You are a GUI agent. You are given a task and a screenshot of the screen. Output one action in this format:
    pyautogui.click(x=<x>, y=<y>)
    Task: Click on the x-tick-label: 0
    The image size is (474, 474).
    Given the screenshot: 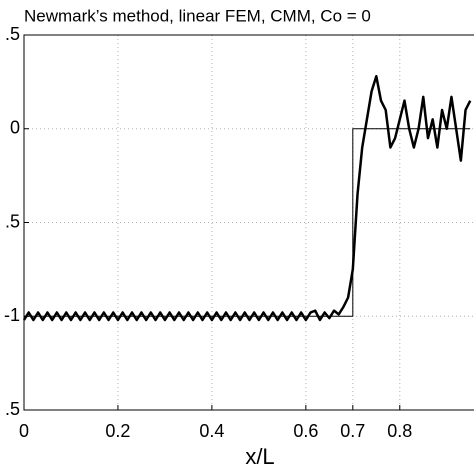 What is the action you would take?
    pyautogui.click(x=24, y=431)
    